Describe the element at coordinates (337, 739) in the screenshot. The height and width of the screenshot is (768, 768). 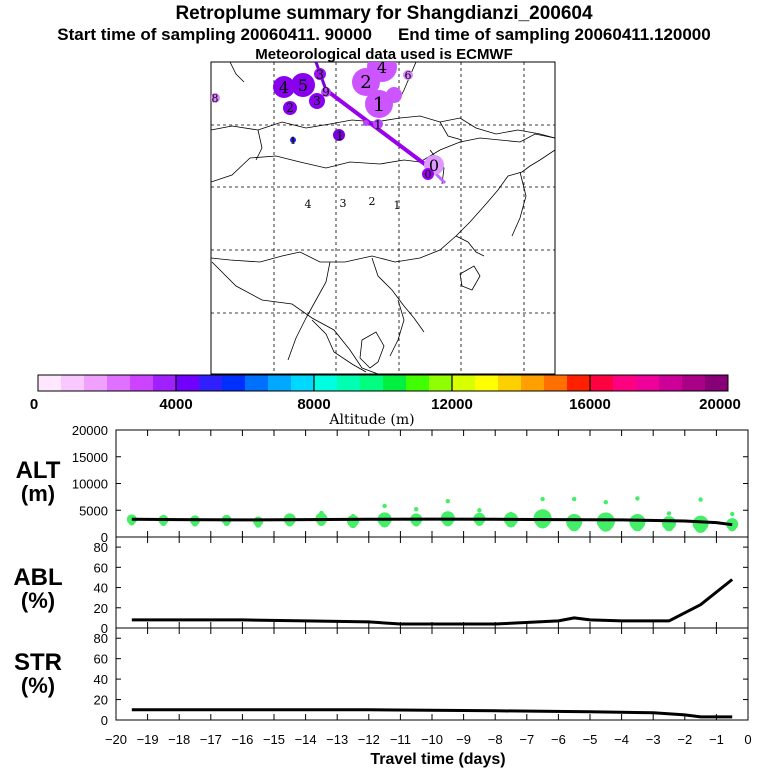
I see `x-tick-label: −13` at that location.